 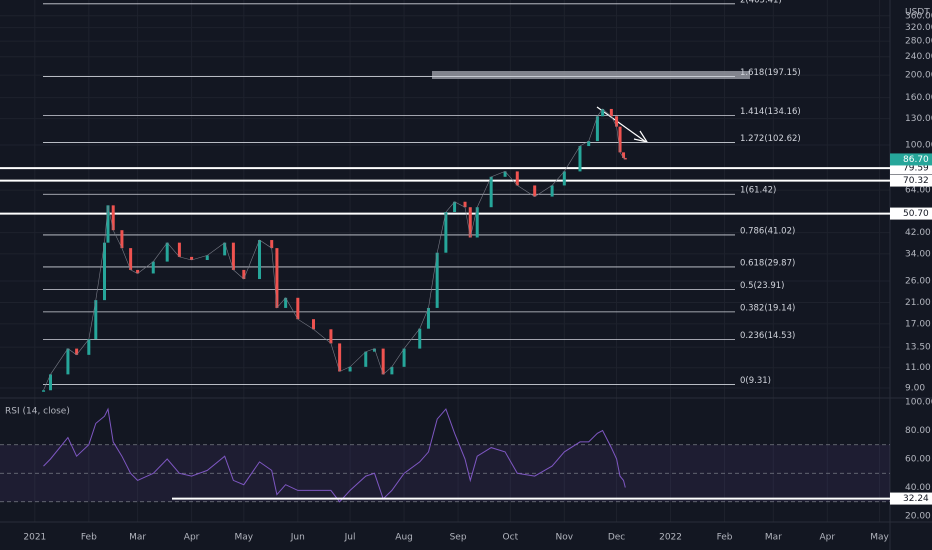 I want to click on y-tick-label: 160.00, so click(x=918, y=98).